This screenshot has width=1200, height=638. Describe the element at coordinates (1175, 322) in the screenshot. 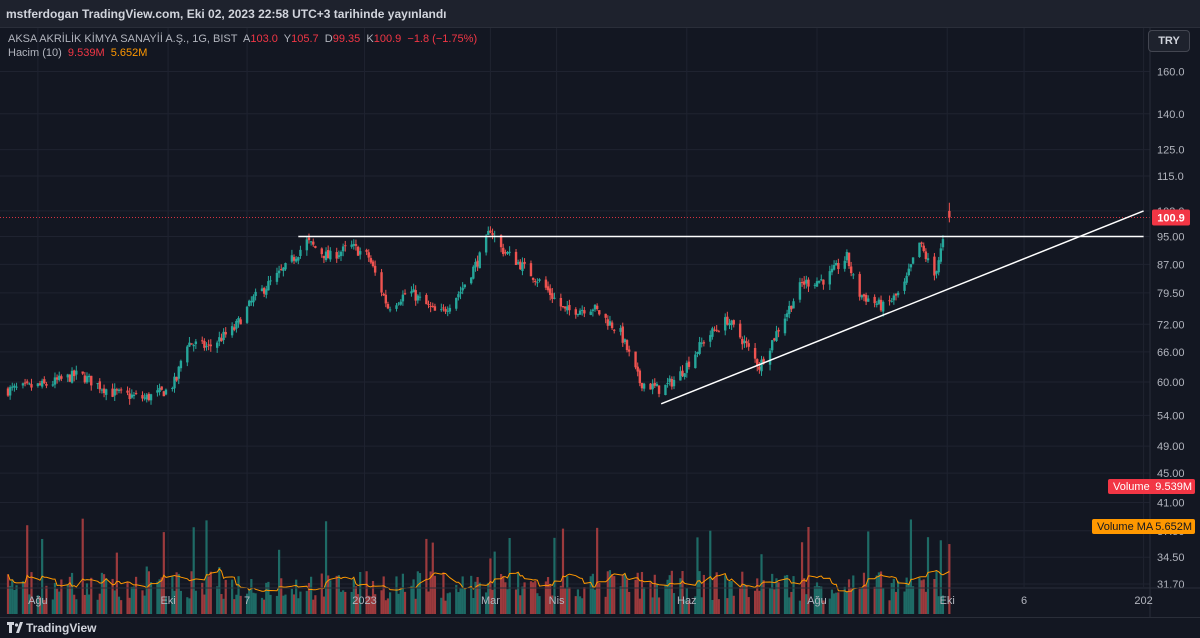

I see `price-axis-bg` at that location.